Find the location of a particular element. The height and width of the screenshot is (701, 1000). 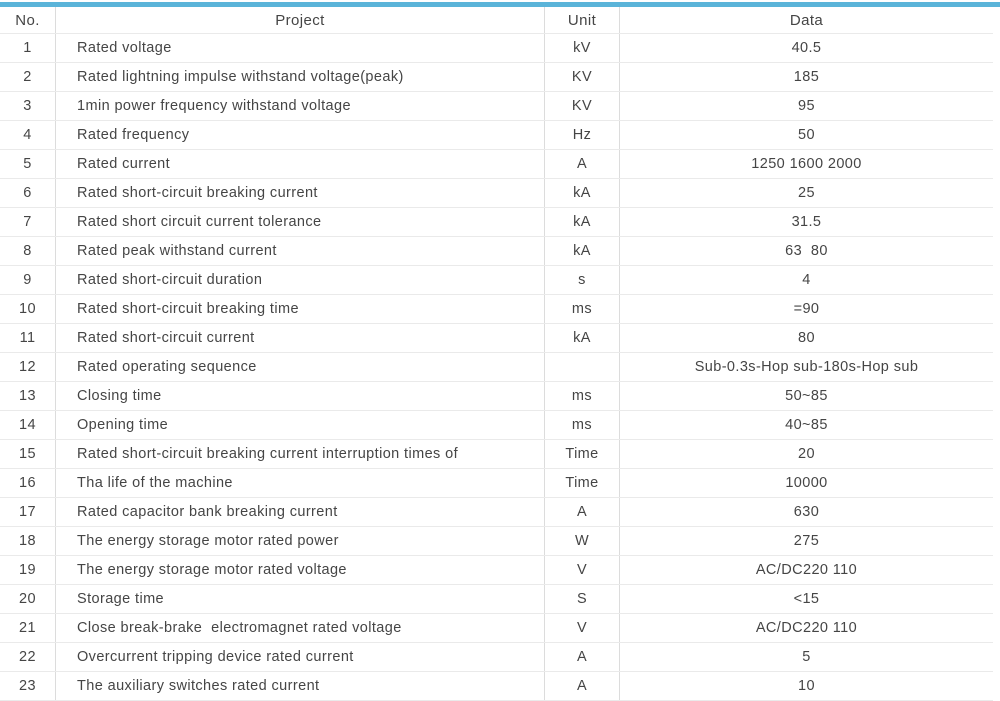

cell-no: 11 is located at coordinates (28, 338).